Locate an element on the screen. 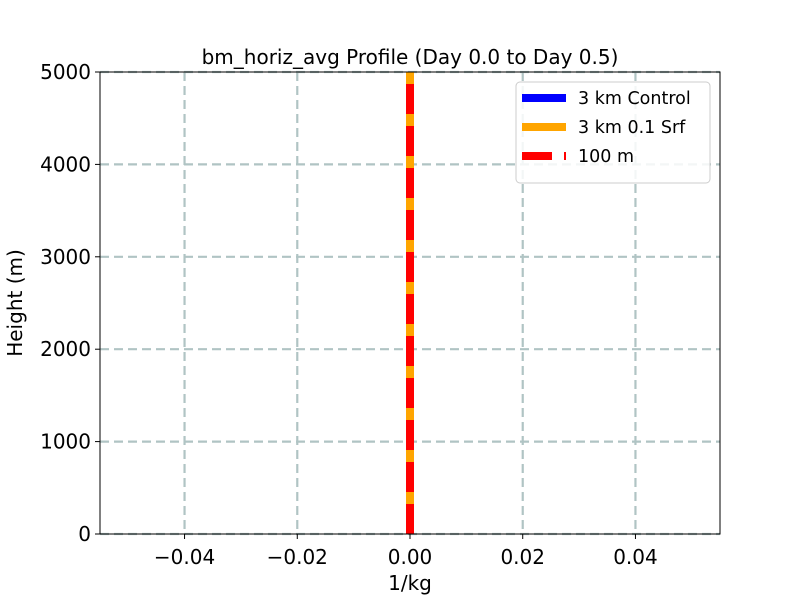  legend-label: 3 km 0.1 Srf is located at coordinates (632, 128).